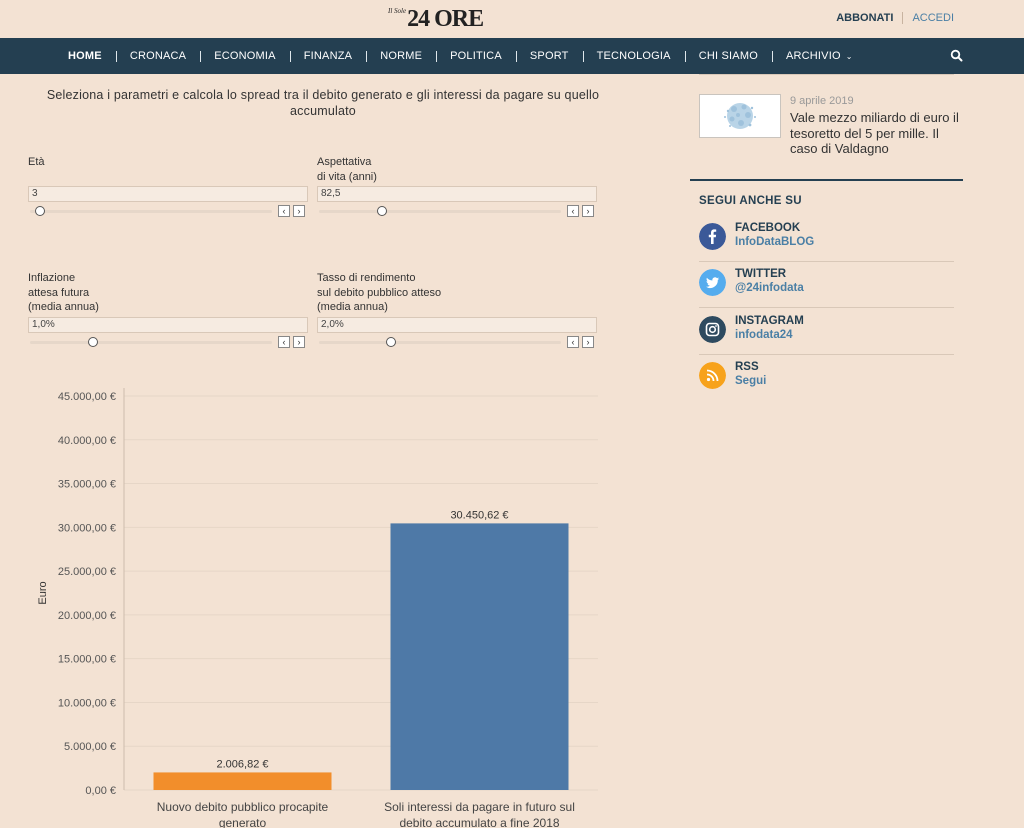  Describe the element at coordinates (245, 56) in the screenshot. I see `nav-item-economia: ECONOMIA` at that location.